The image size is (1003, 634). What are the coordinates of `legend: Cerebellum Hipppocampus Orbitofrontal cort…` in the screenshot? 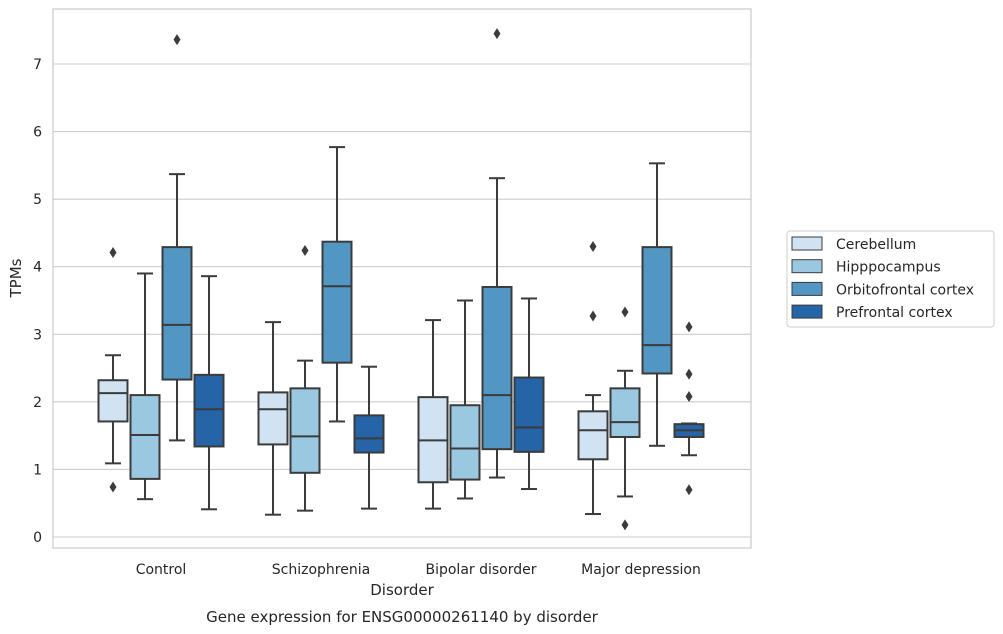 It's located at (890, 279).